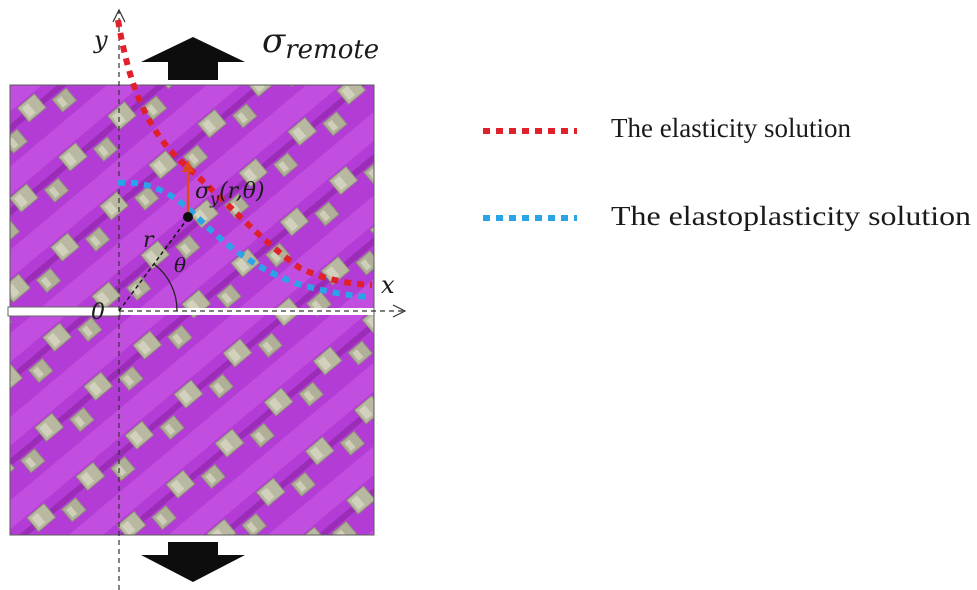  What do you see at coordinates (193, 549) in the screenshot?
I see `remote-load-arrow-down-shaft` at bounding box center [193, 549].